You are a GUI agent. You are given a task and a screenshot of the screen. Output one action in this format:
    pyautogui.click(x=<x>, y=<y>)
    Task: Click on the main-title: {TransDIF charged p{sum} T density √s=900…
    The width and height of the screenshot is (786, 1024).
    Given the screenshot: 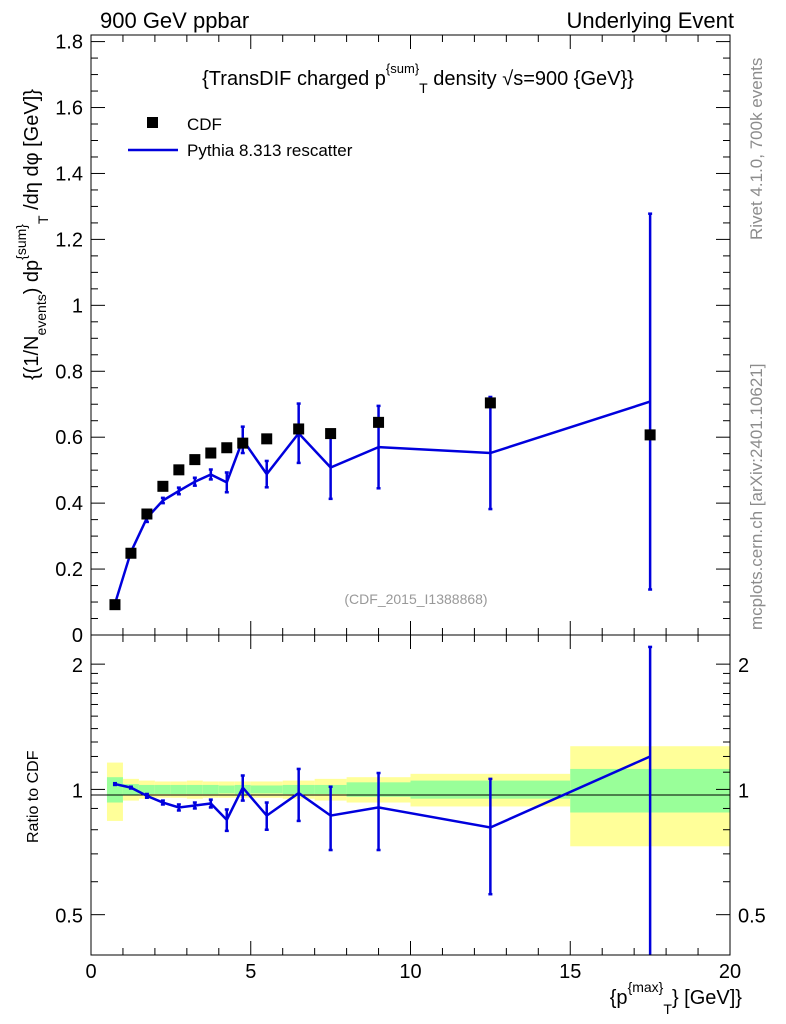 What is the action you would take?
    pyautogui.click(x=418, y=78)
    